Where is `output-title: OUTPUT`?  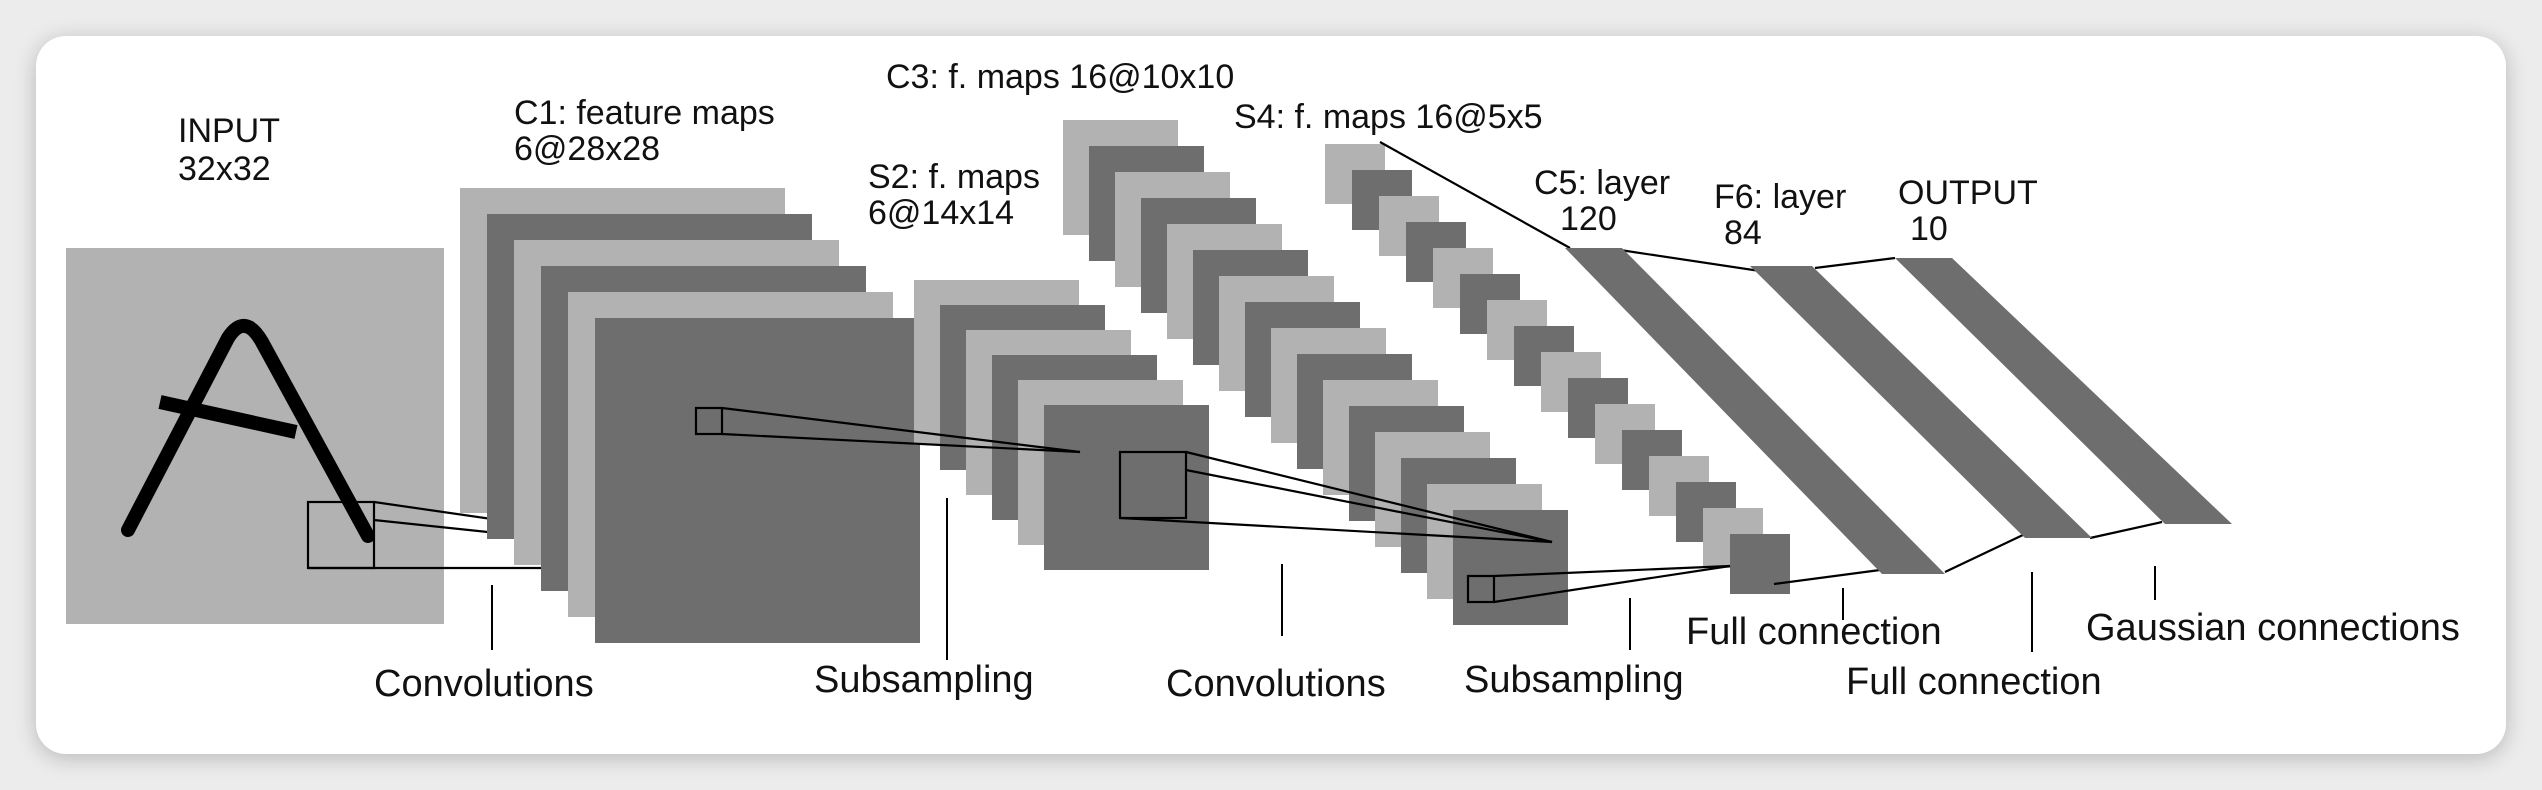 output-title: OUTPUT is located at coordinates (1968, 193).